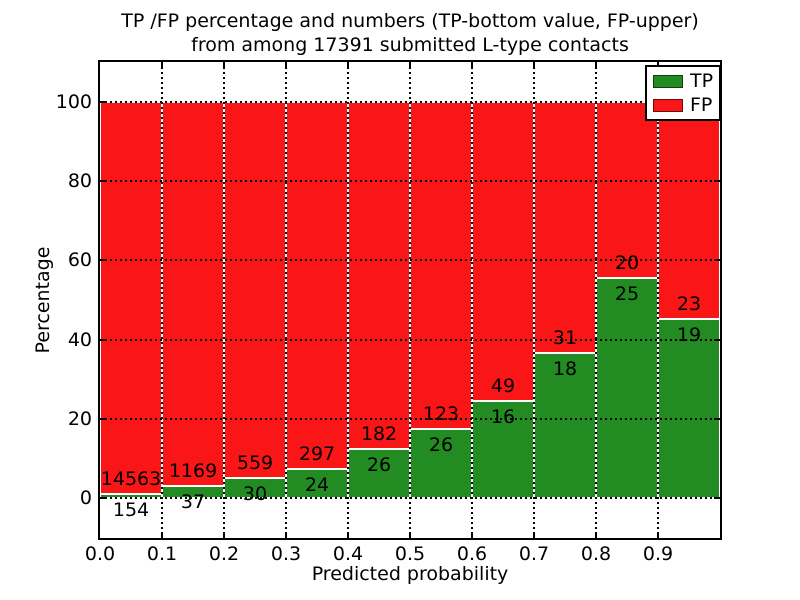 The height and width of the screenshot is (600, 800). What do you see at coordinates (658, 554) in the screenshot?
I see `x-tick-label: 0.9` at bounding box center [658, 554].